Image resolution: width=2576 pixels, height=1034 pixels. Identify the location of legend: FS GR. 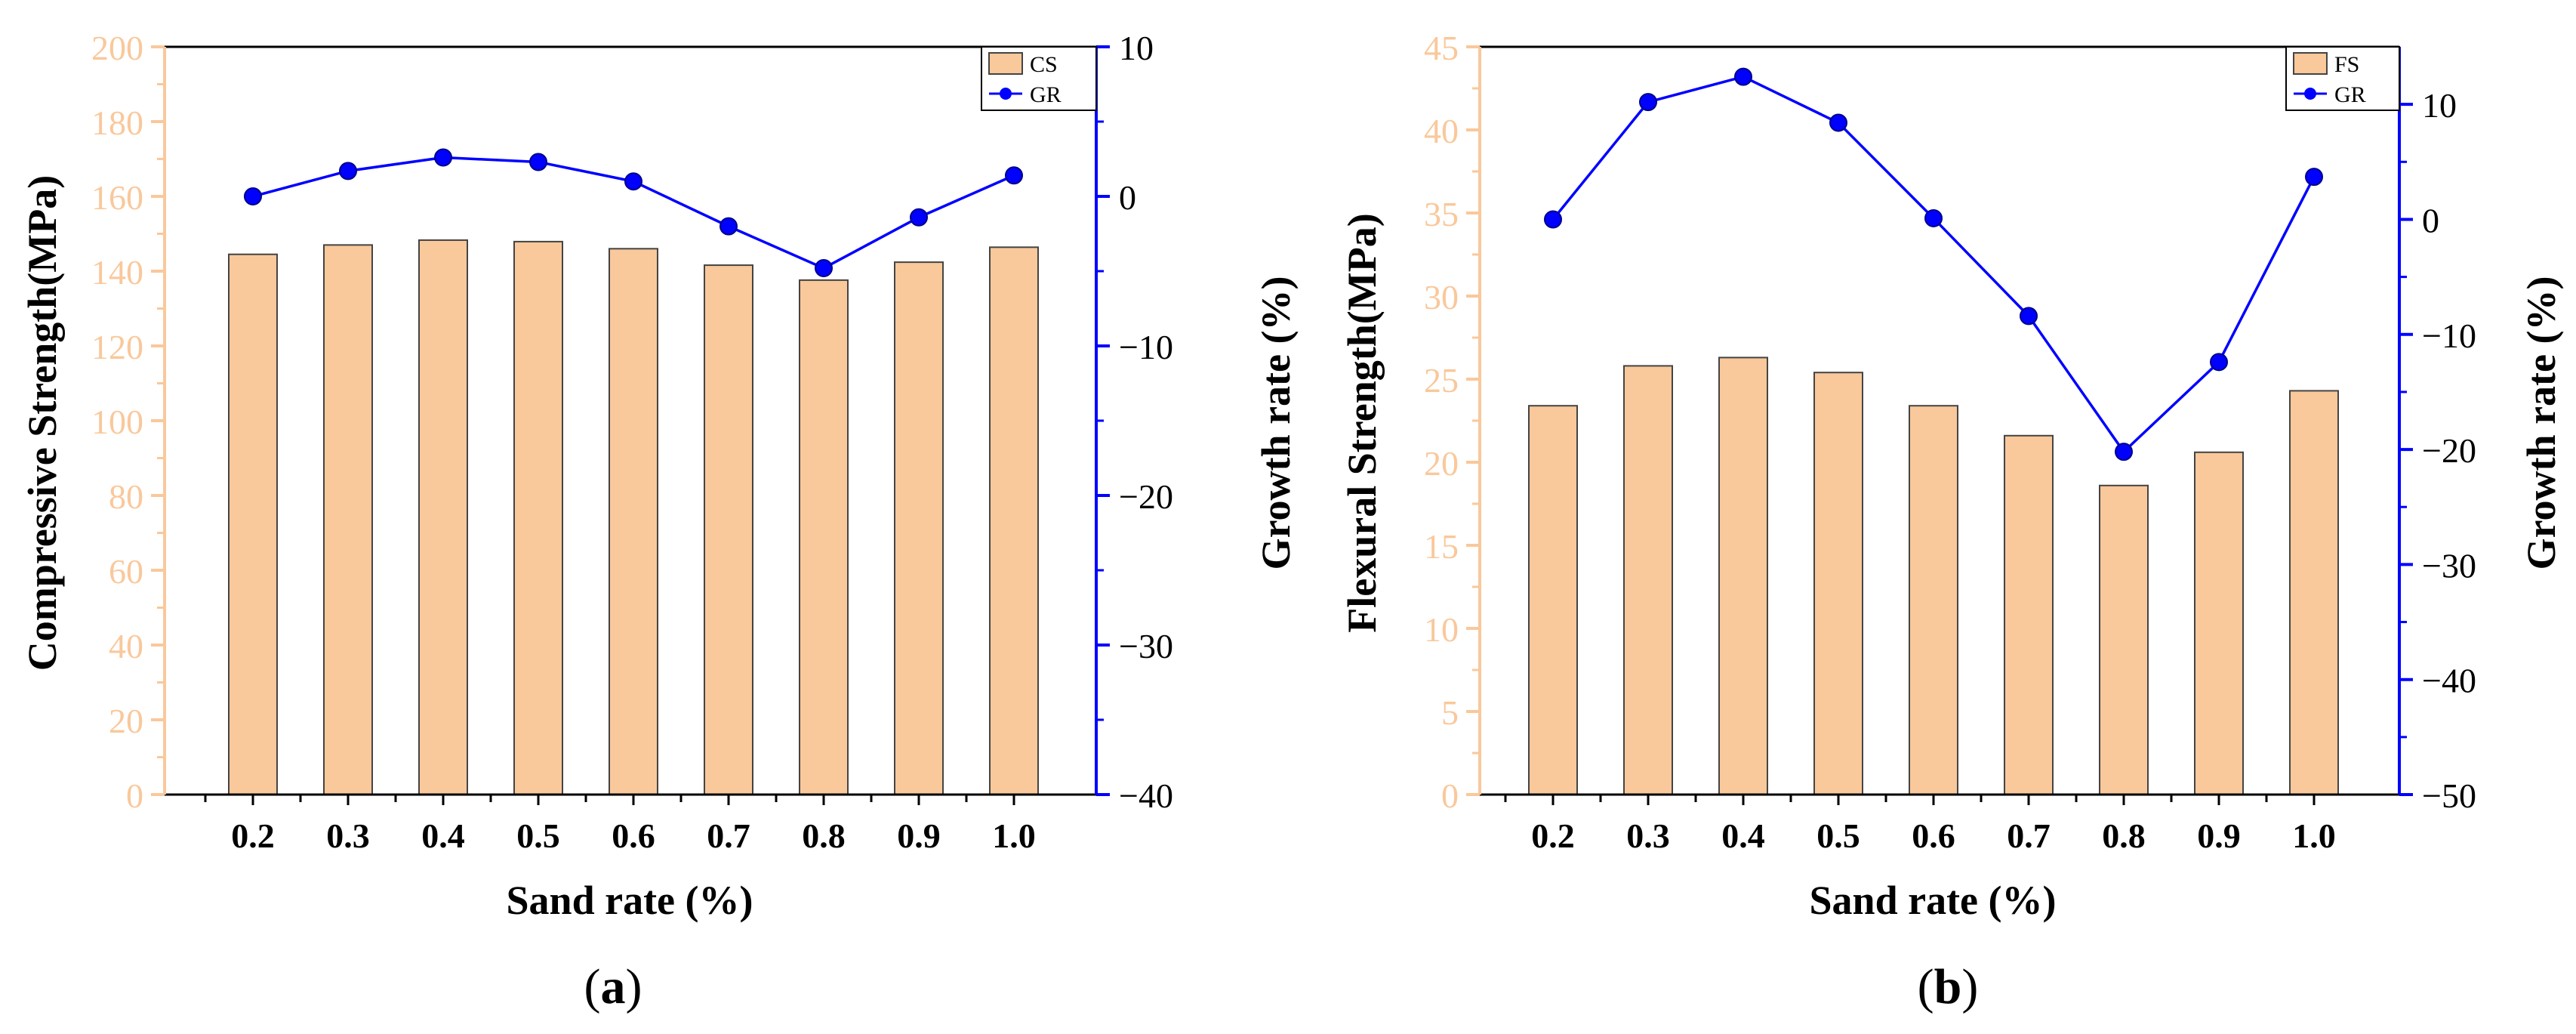
(2342, 78).